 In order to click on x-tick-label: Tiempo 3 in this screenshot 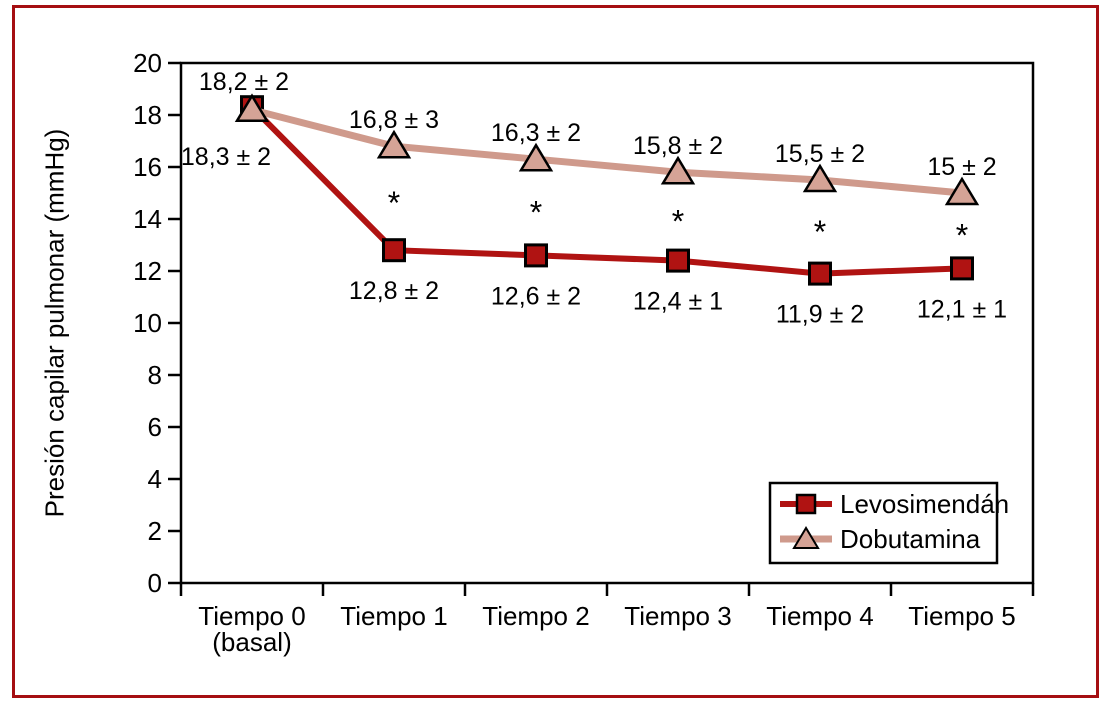, I will do `click(677, 616)`.